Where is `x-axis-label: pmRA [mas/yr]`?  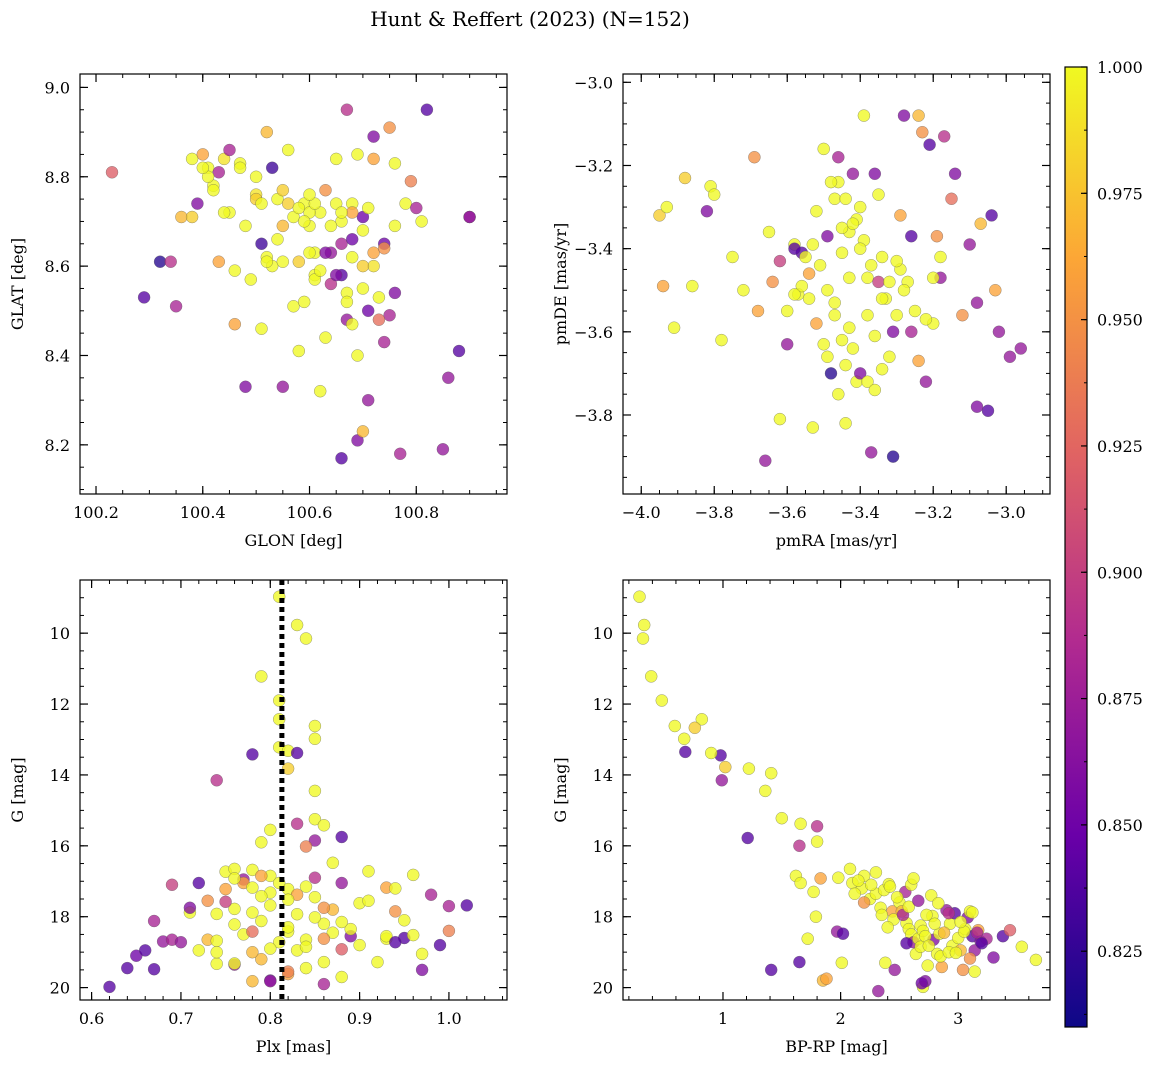
x-axis-label: pmRA [mas/yr] is located at coordinates (837, 540).